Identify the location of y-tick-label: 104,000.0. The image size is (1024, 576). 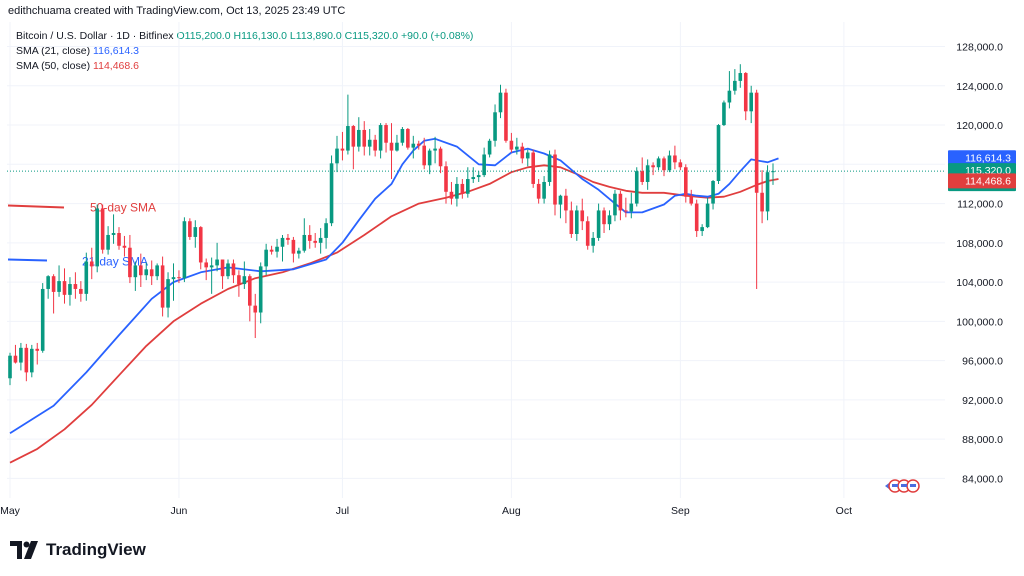
(979, 283).